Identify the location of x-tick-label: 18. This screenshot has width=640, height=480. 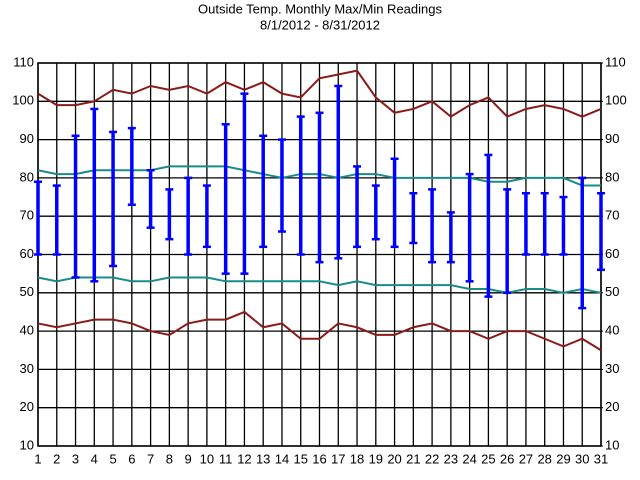
(357, 458).